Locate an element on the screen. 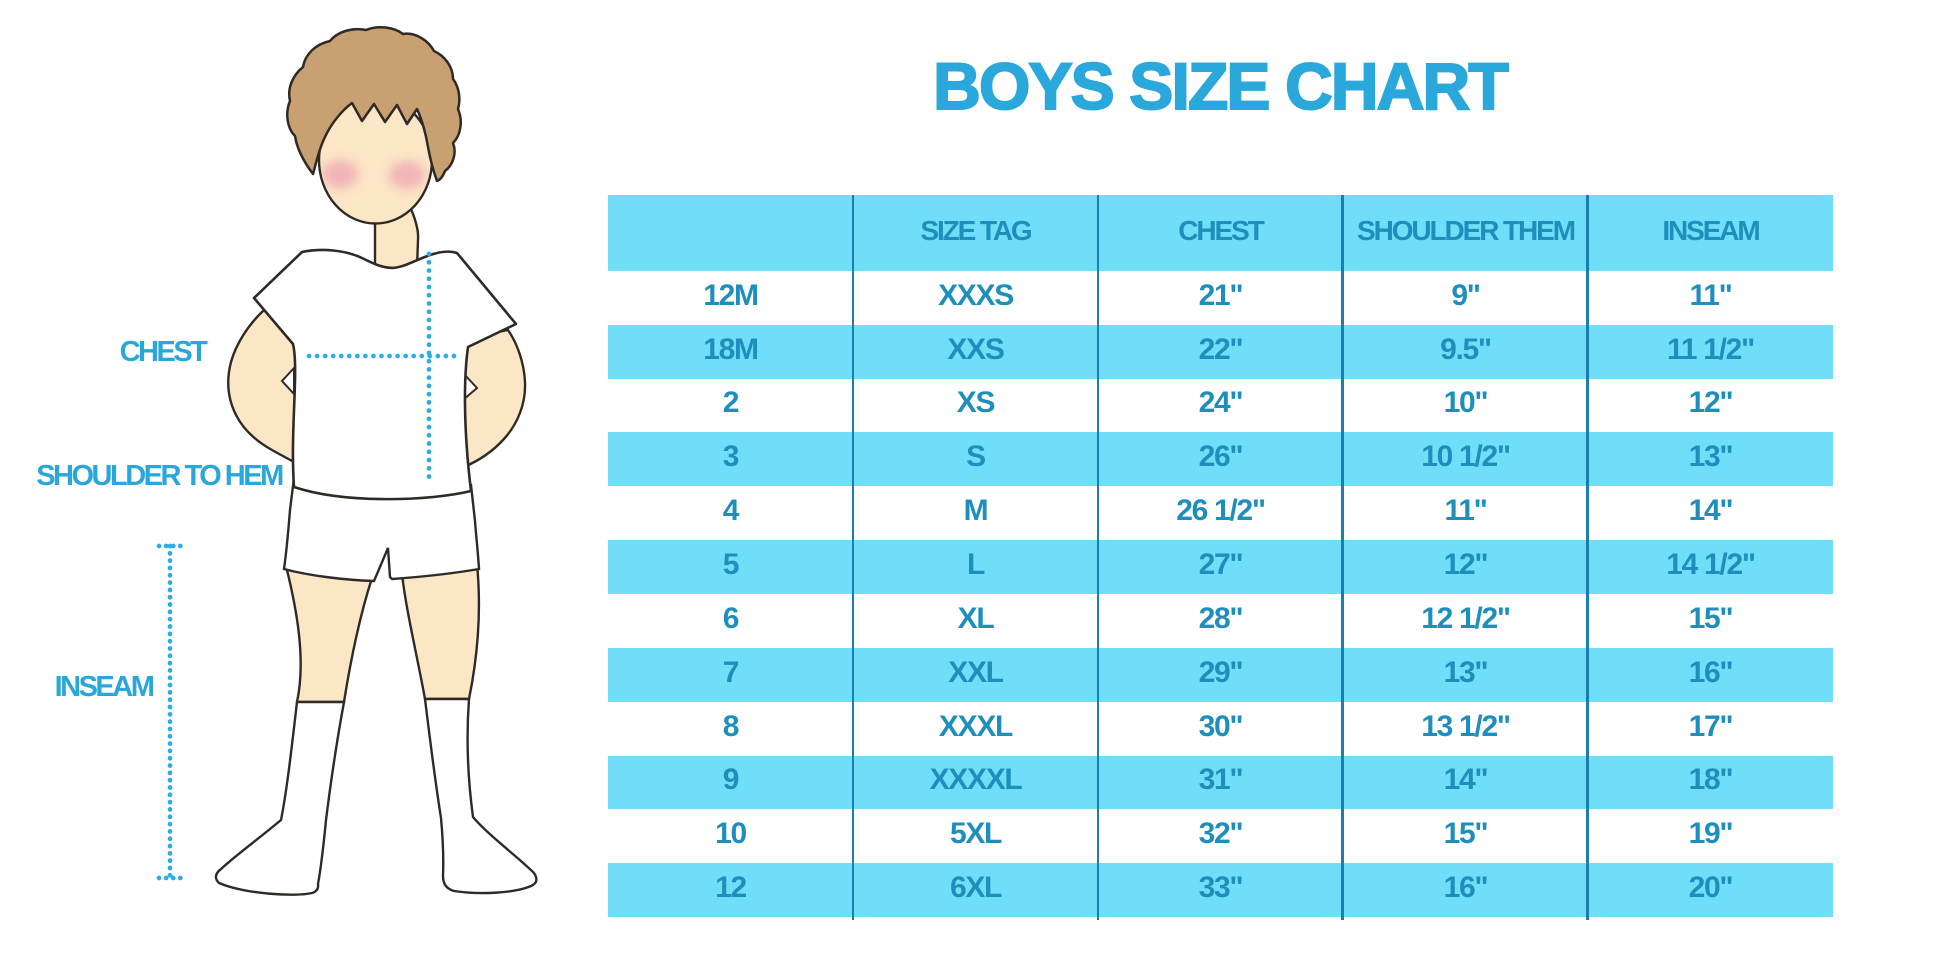 This screenshot has width=1946, height=973. svg-text: CHEST is located at coordinates (164, 352).